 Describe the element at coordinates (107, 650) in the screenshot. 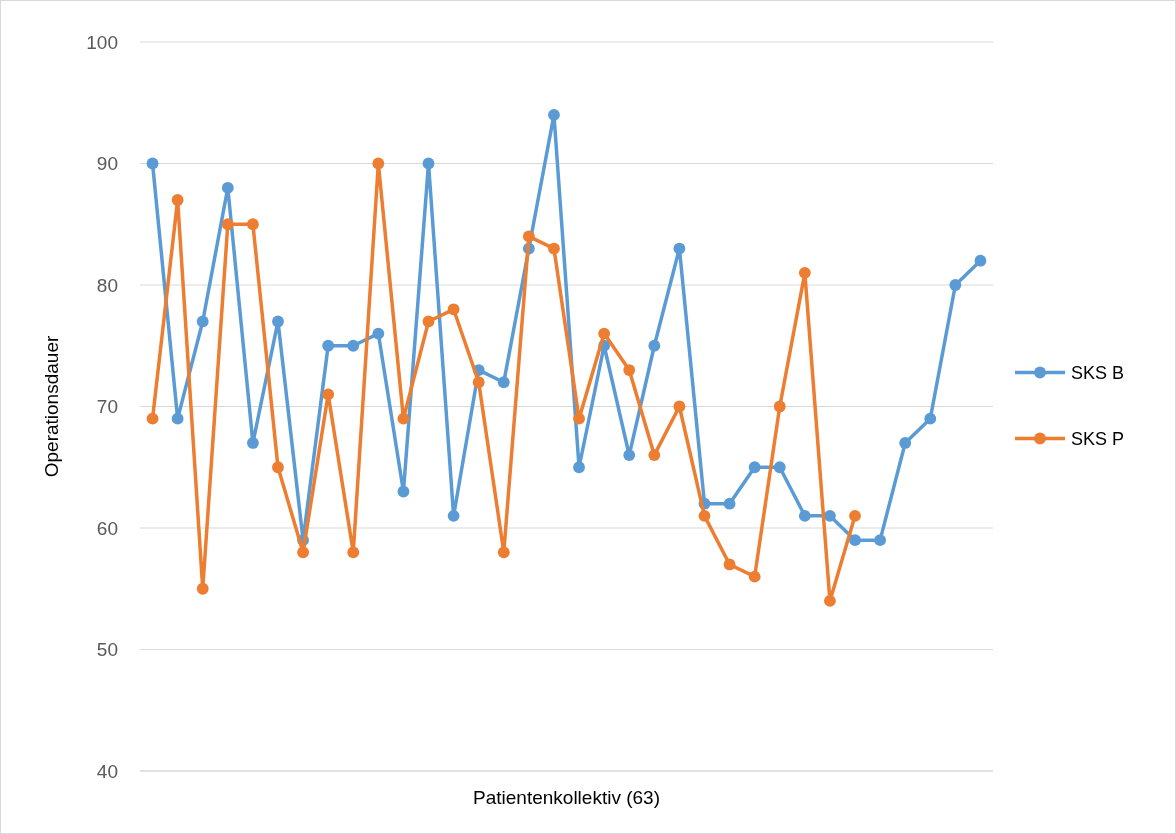

I see `y-tick-label: 50` at that location.